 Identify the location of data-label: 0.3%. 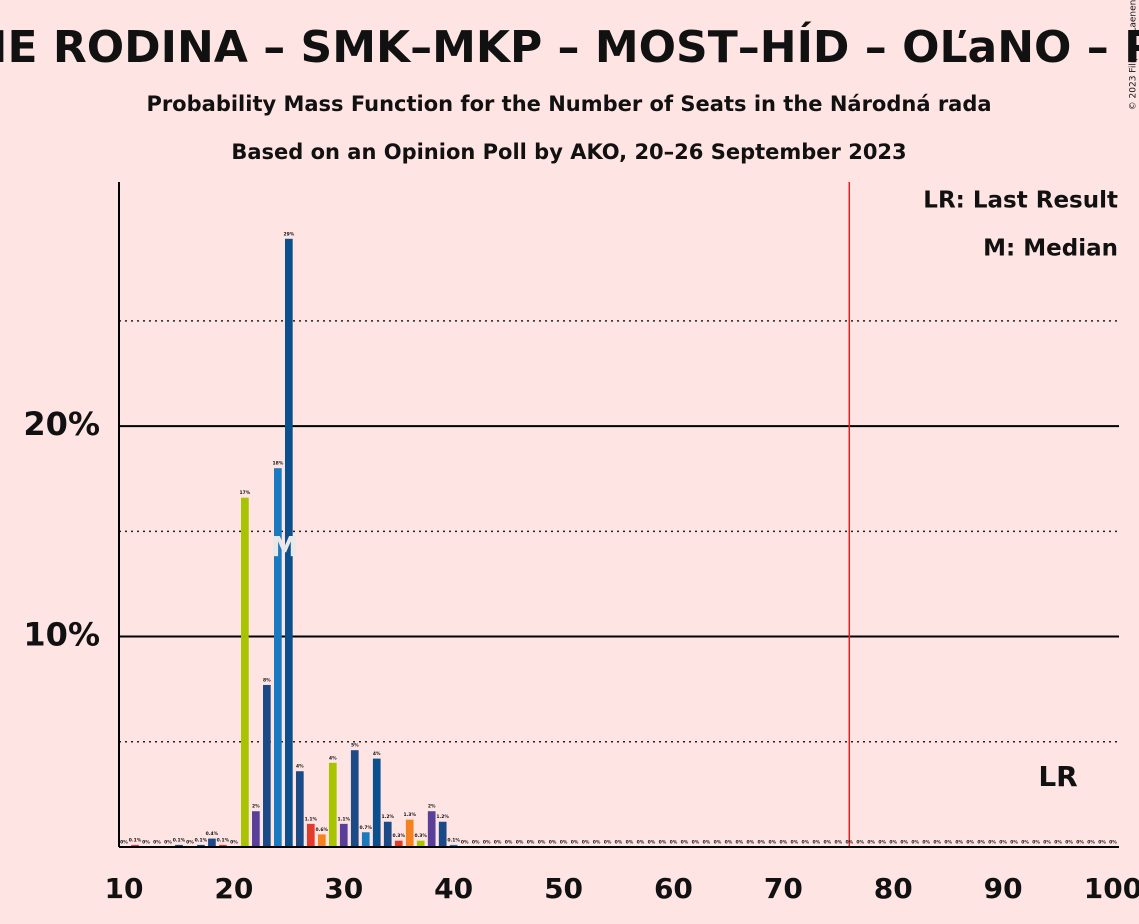
(398, 836).